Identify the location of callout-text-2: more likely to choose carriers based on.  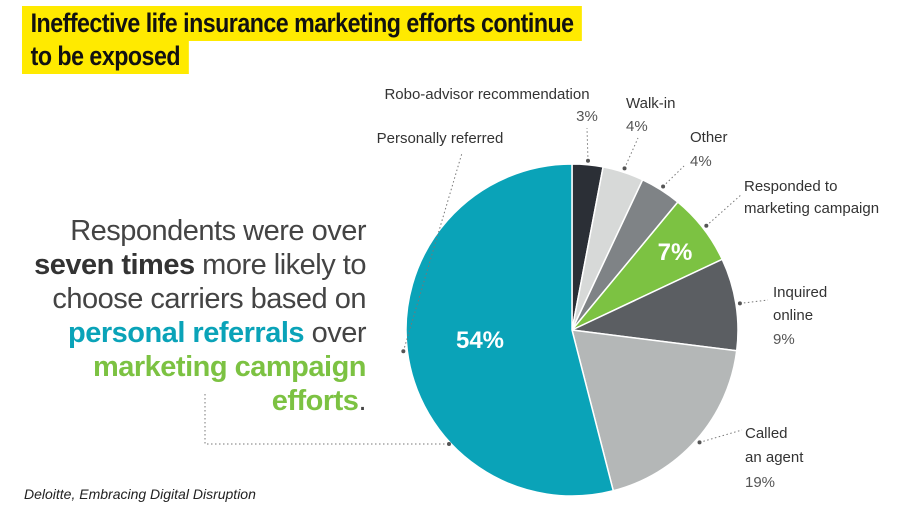
(209, 282).